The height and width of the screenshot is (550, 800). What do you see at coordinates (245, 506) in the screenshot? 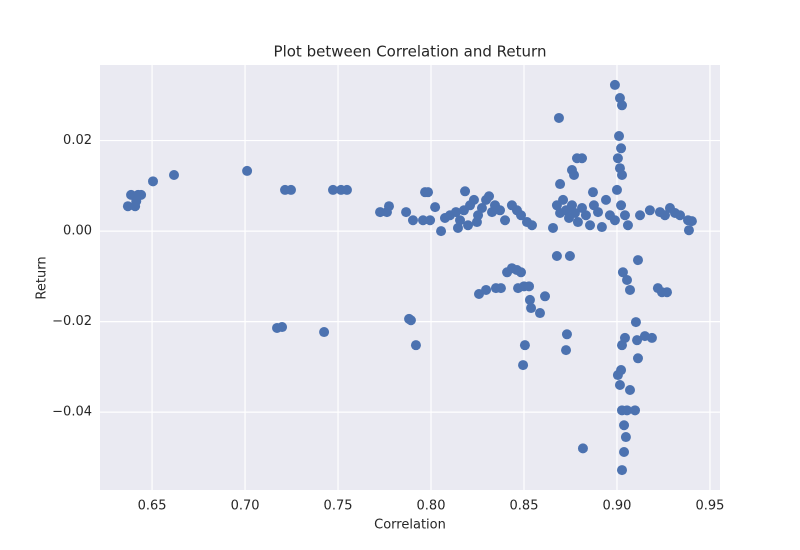
I see `x-tick-label: 0.70` at bounding box center [245, 506].